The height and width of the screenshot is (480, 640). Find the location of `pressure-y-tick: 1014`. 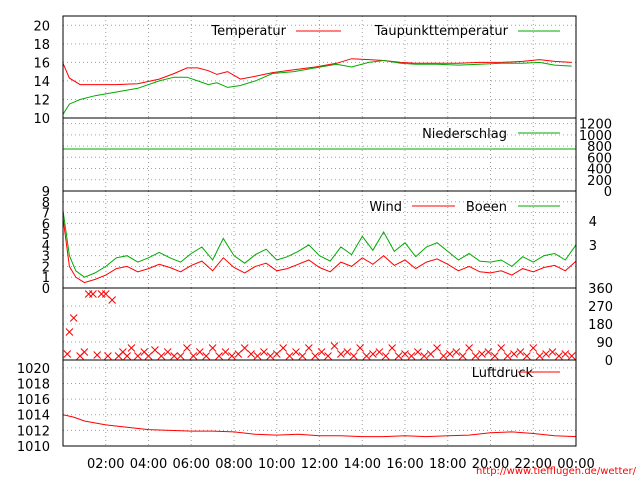

pressure-y-tick: 1014 is located at coordinates (33, 416).